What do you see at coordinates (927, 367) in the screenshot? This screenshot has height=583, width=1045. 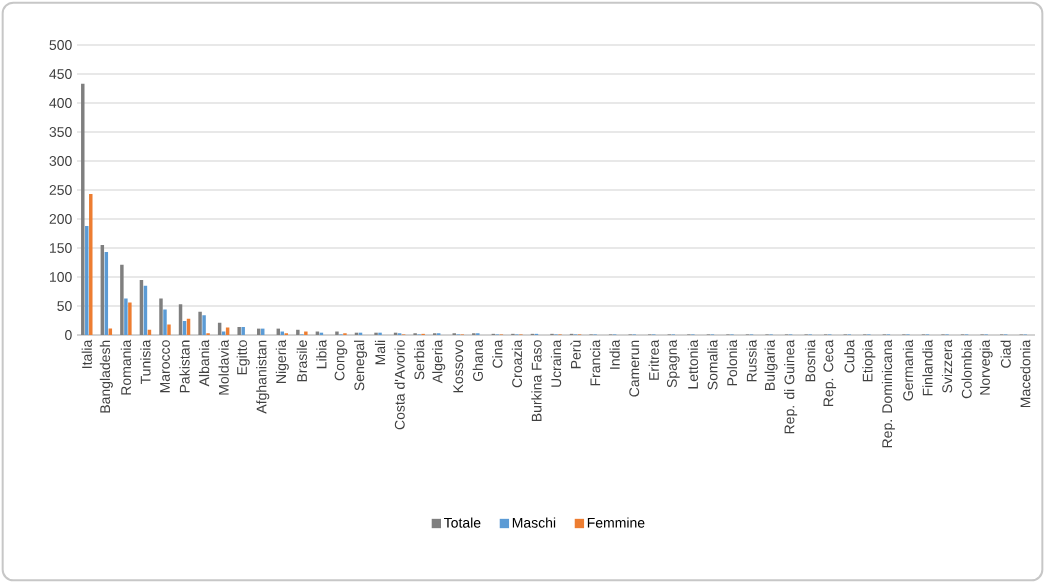 I see `x-tick-label: Finlandia` at bounding box center [927, 367].